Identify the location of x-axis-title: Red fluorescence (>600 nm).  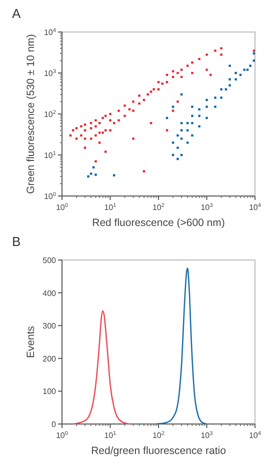
(158, 223).